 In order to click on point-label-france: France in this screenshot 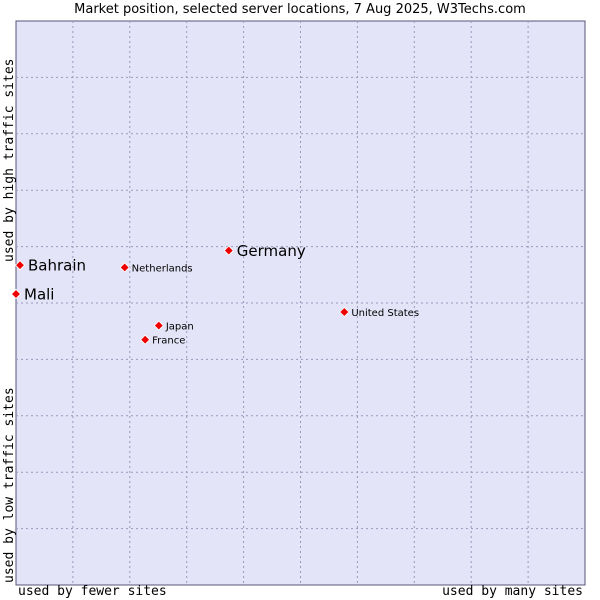, I will do `click(168, 341)`.